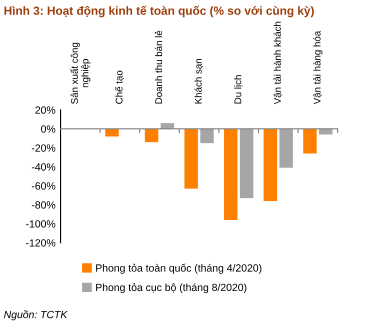  Describe the element at coordinates (36, 315) in the screenshot. I see `text: Nguồn: TCTK` at that location.